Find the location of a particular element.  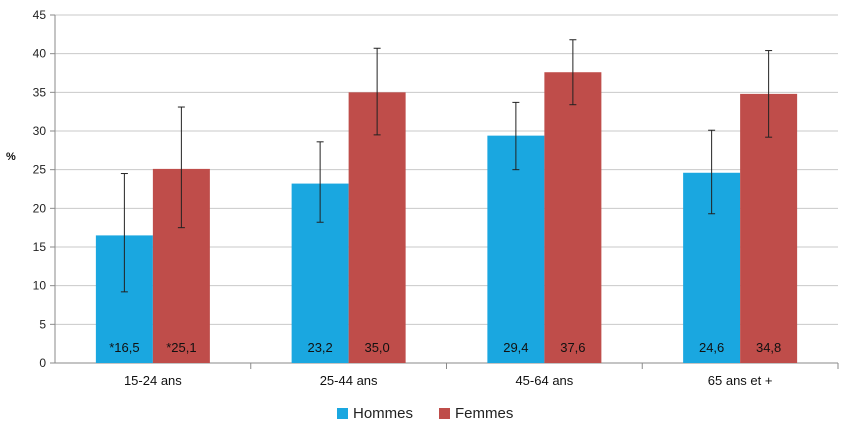

data-label: 23,2 is located at coordinates (319, 347).